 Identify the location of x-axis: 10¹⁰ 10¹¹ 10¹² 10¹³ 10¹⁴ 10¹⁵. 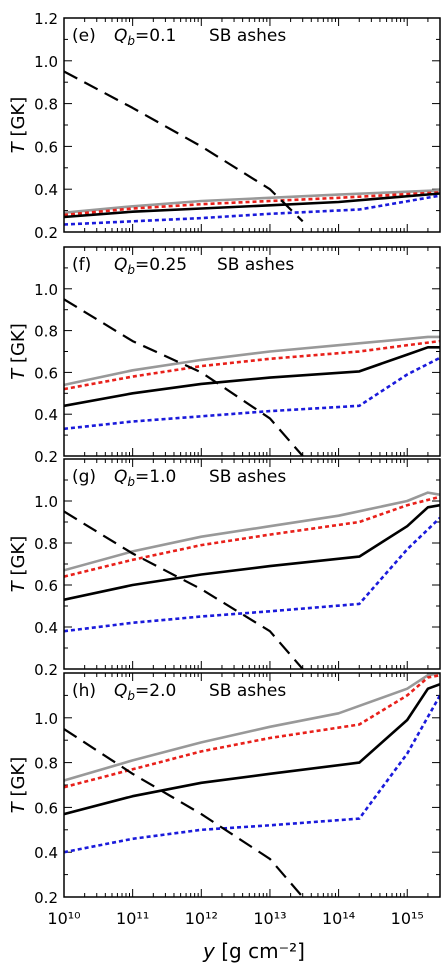
(235, 918).